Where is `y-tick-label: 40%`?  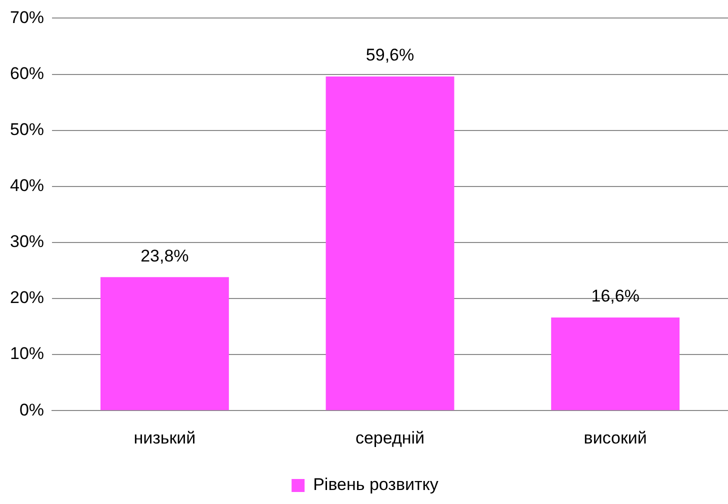 y-tick-label: 40% is located at coordinates (27, 186).